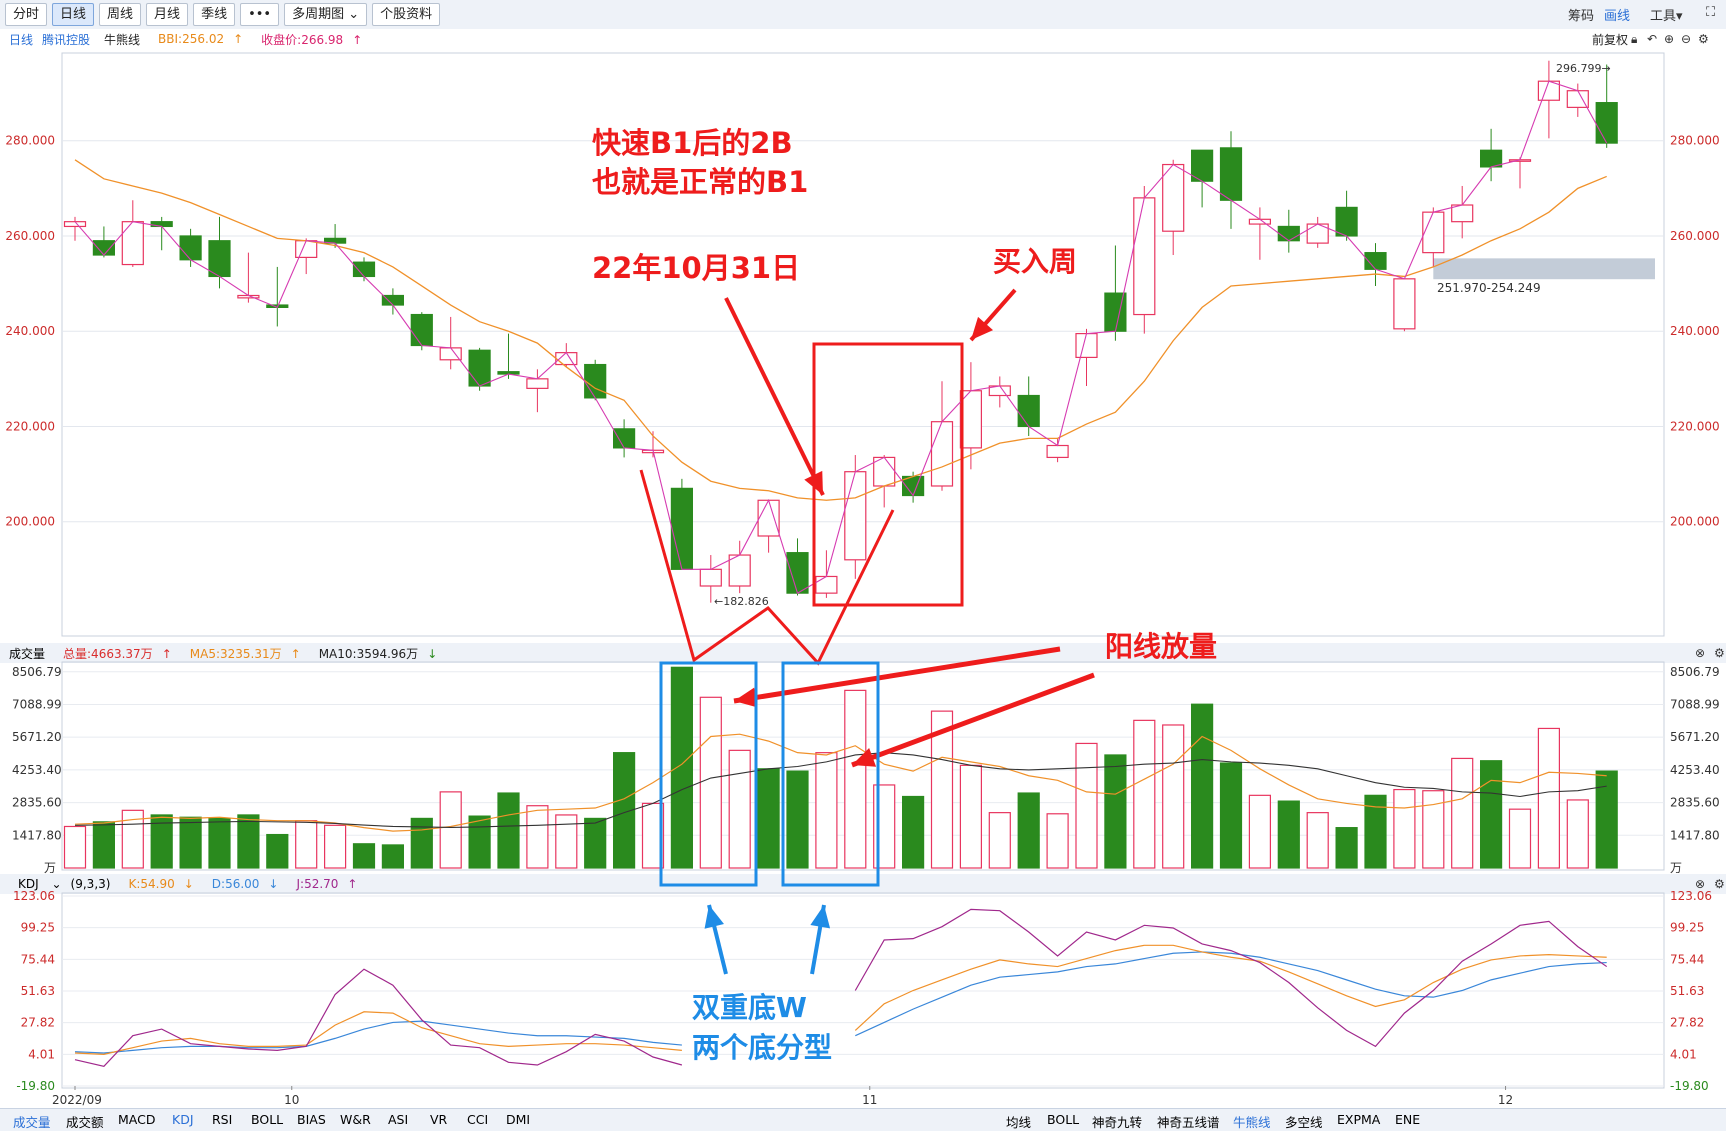  I want to click on tab-ene: ENE, so click(1408, 1119).